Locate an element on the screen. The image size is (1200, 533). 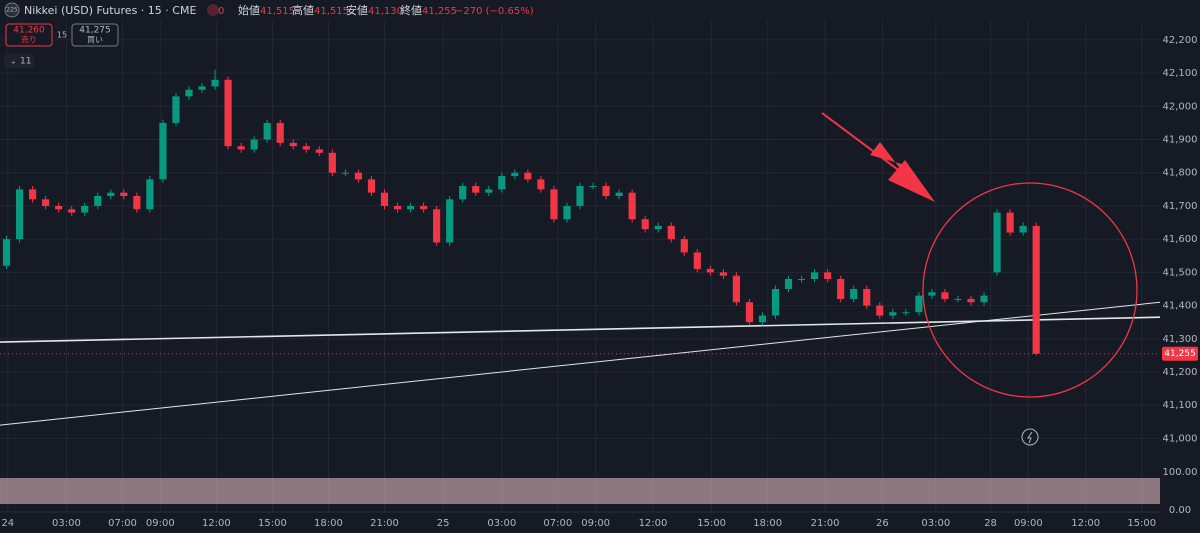
last-price-tag is located at coordinates (1180, 353).